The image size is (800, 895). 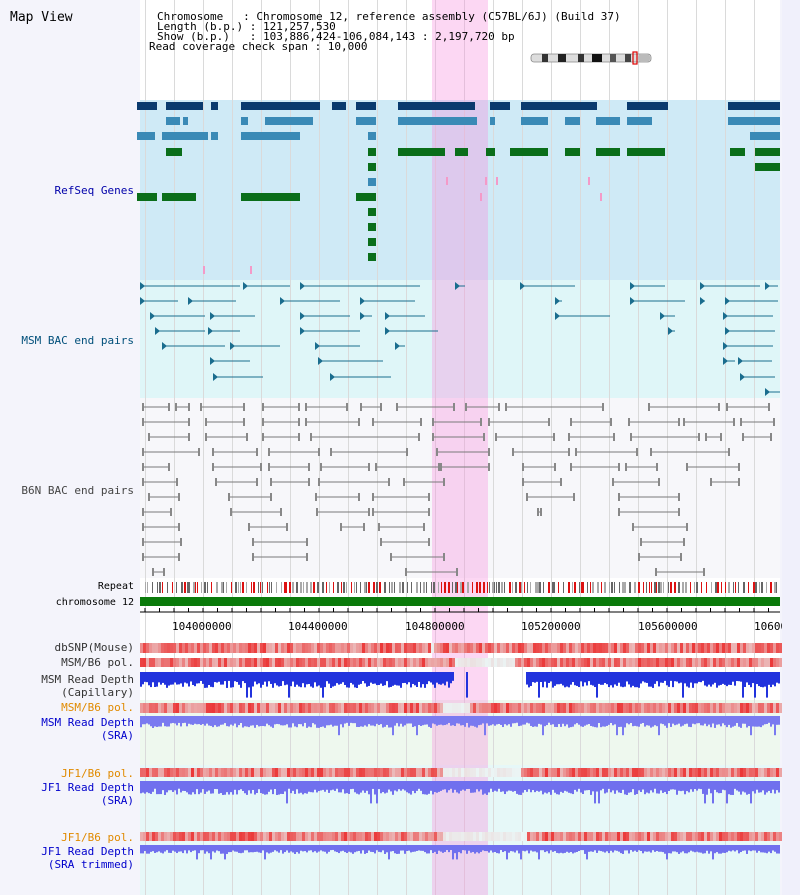 I want to click on track-label-jf1-b6-pol-1: JF1/B6 pol., so click(x=97, y=773).